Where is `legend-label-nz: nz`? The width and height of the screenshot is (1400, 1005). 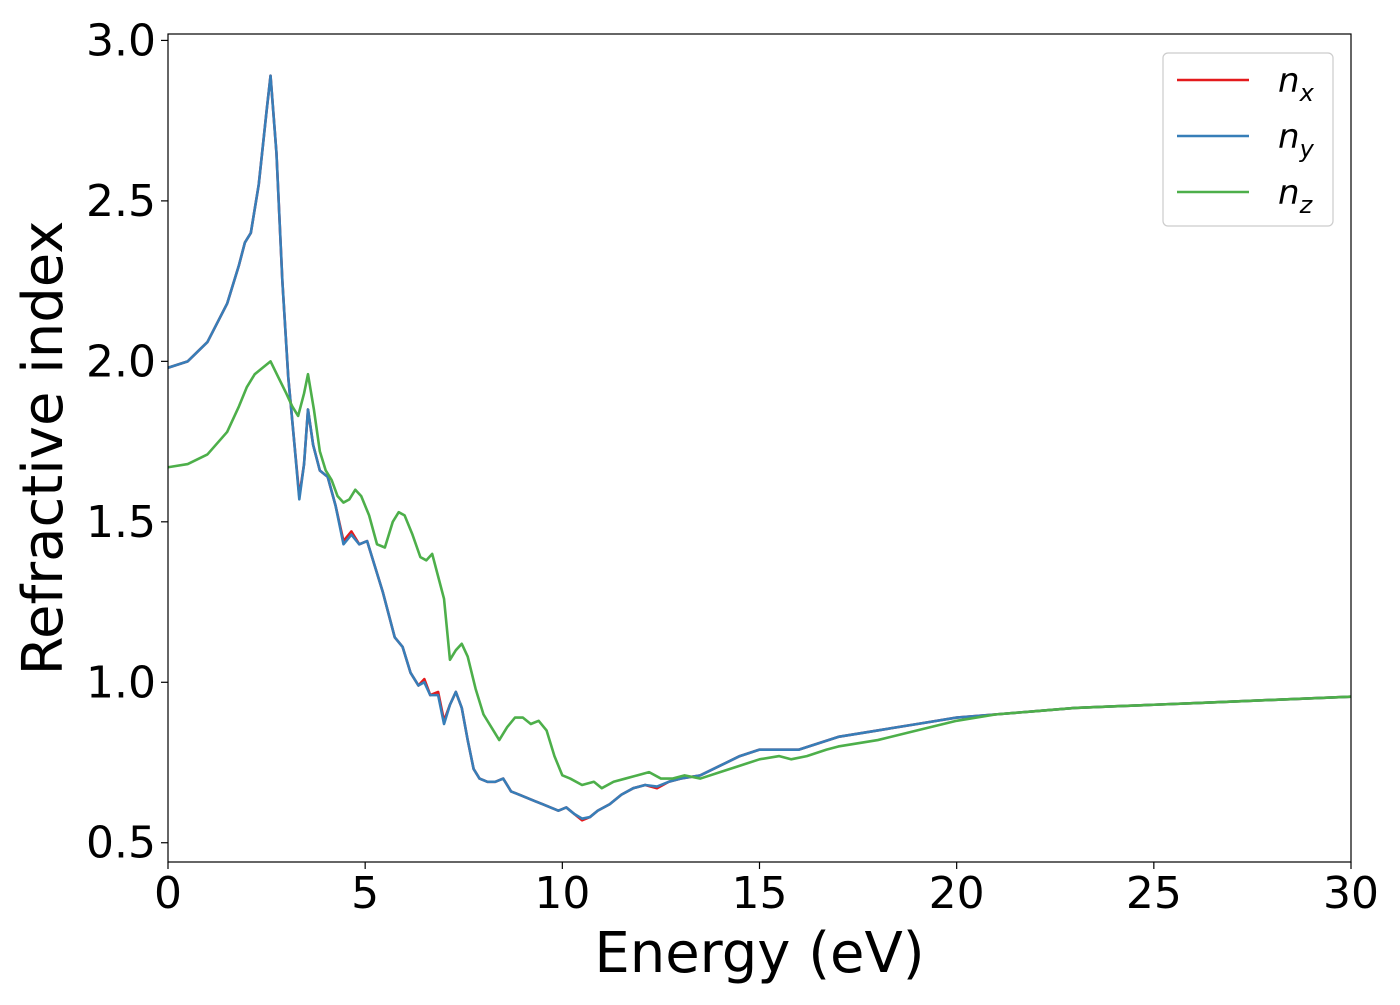
legend-label-nz: nz is located at coordinates (1296, 196).